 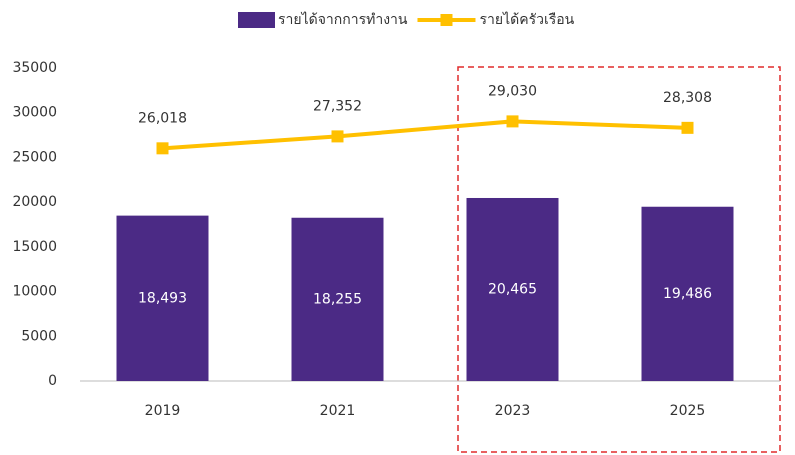 I want to click on bar-value-label: 18,493, so click(x=162, y=298).